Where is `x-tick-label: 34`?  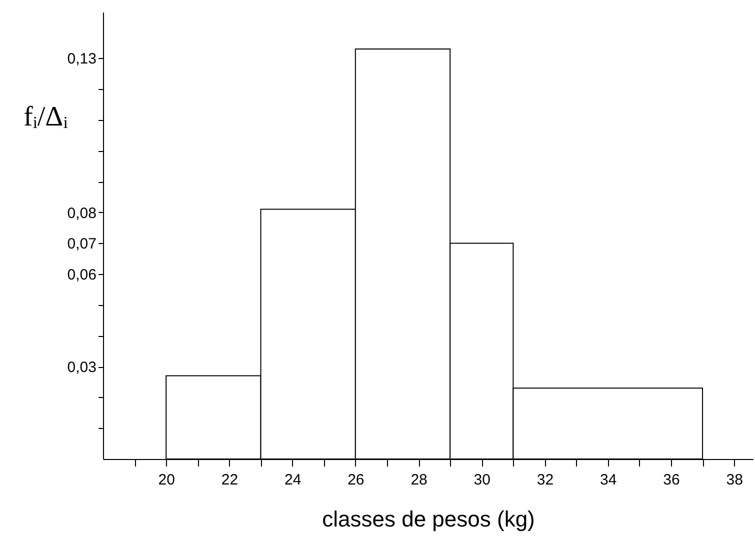 x-tick-label: 34 is located at coordinates (608, 480).